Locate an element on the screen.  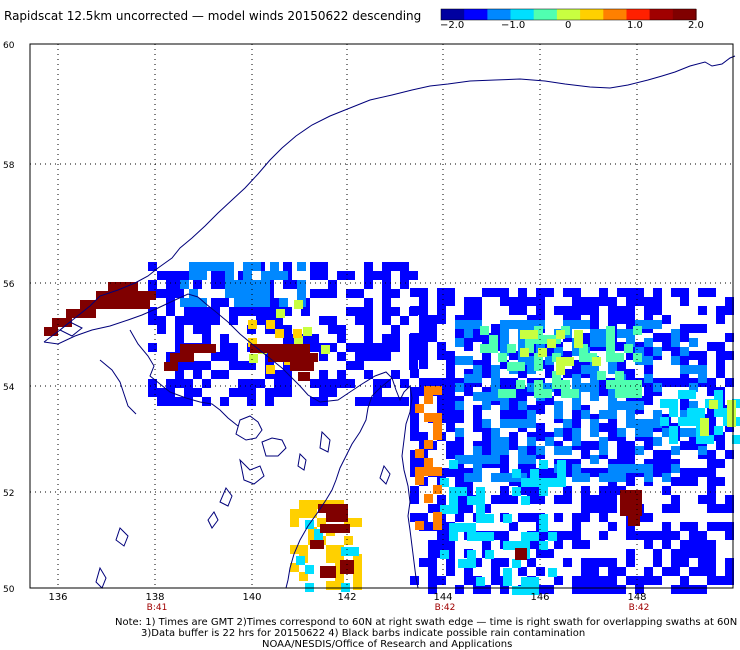
lat-tick-label: 54 is located at coordinates (9, 388).